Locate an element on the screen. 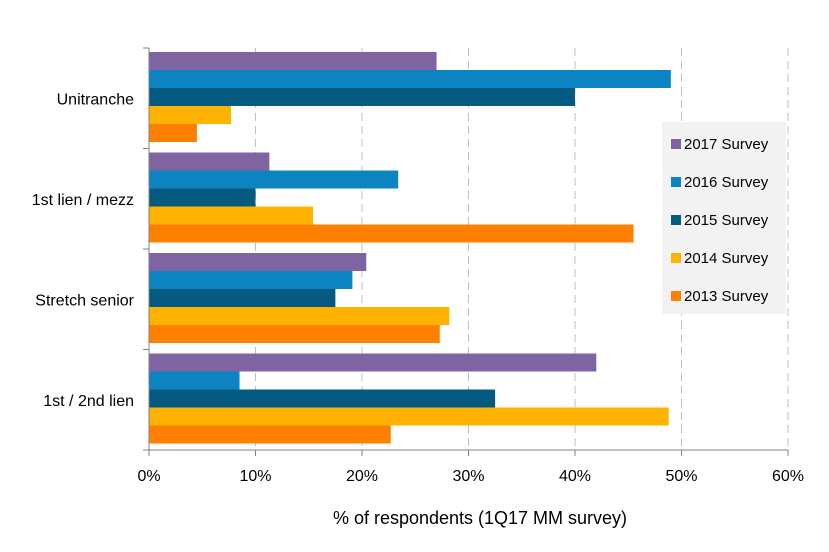 The height and width of the screenshot is (552, 829). x-axis-title: % of respondents (1Q17 MM survey) is located at coordinates (480, 518).